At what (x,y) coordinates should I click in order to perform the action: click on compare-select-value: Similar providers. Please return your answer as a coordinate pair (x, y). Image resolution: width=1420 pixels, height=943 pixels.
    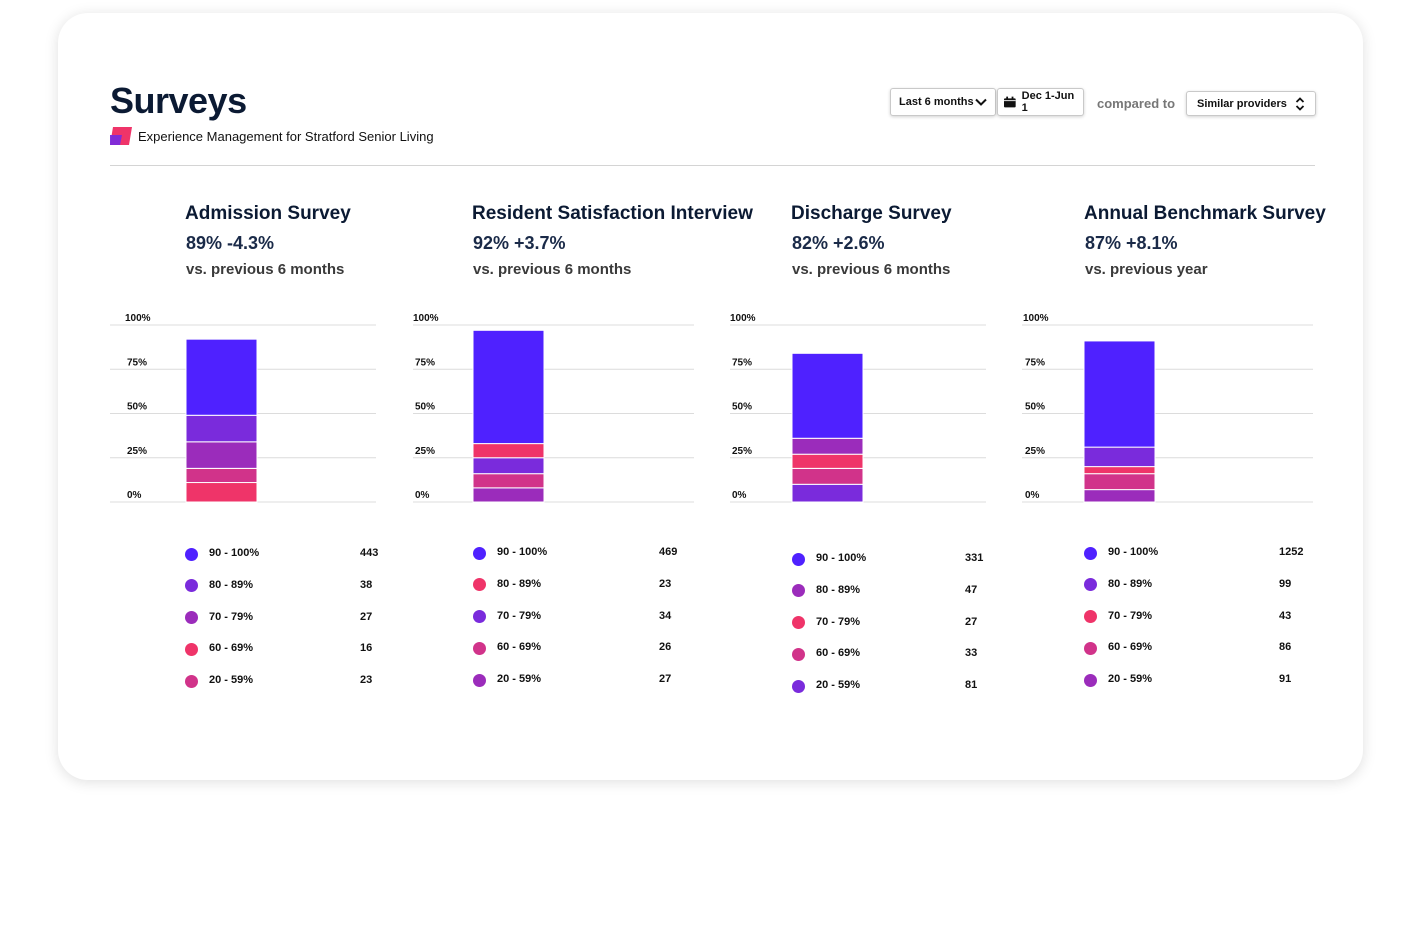
    Looking at the image, I should click on (1242, 103).